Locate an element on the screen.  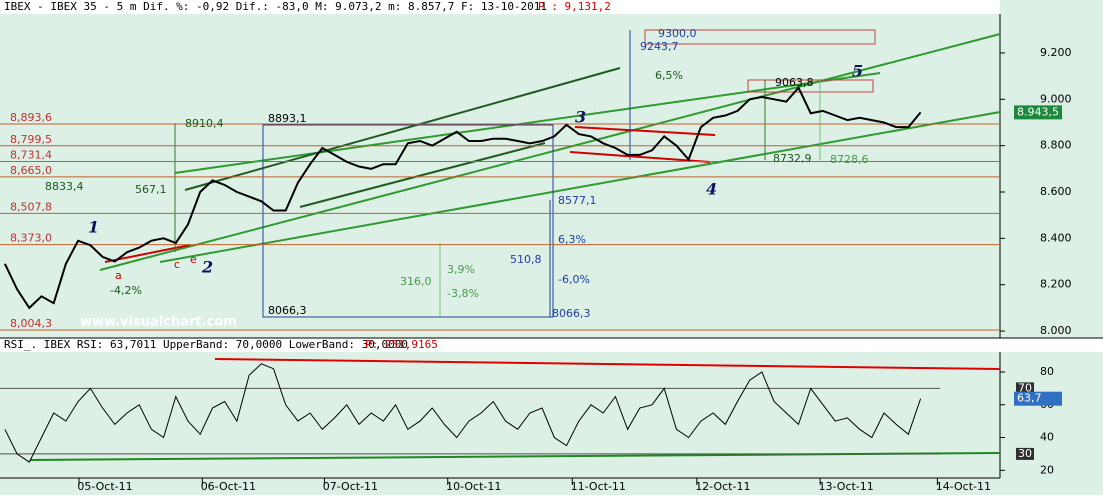
x-tick-label: 05-Oct-11 is located at coordinates (104, 486).